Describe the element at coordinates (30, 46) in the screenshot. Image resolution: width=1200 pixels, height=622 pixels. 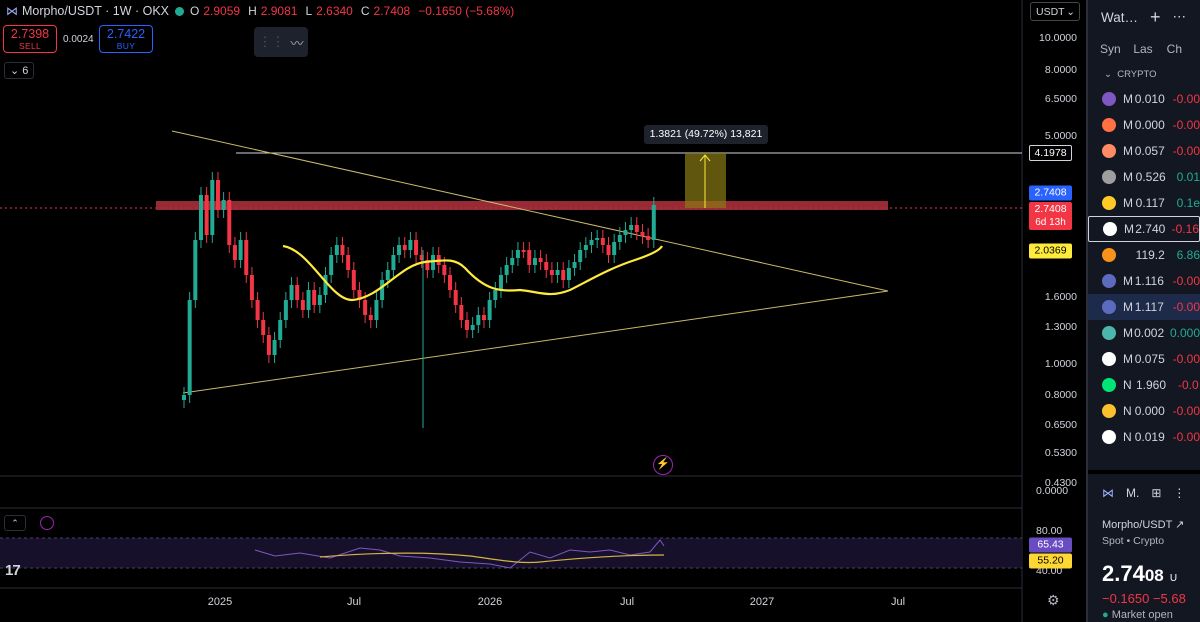
I see `sell-label: SELL` at that location.